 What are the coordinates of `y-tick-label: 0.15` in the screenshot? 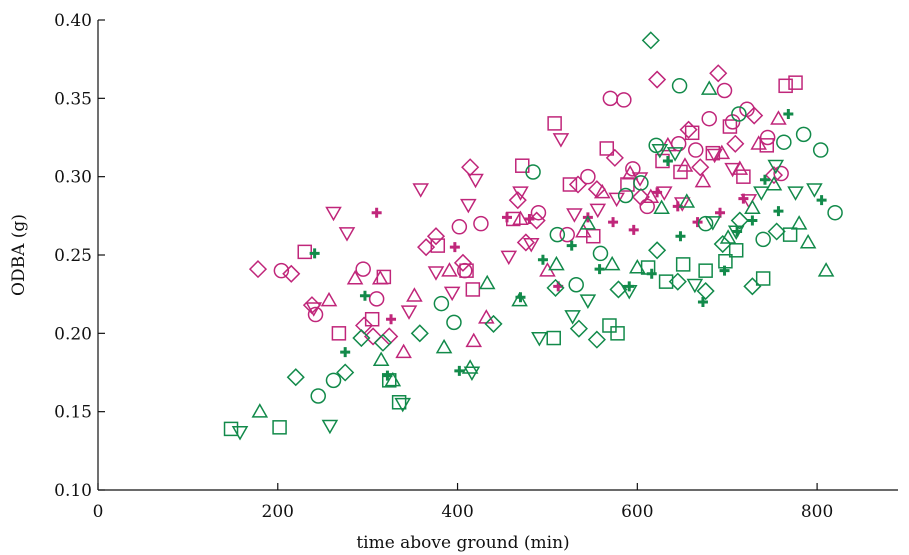 It's located at (73, 413).